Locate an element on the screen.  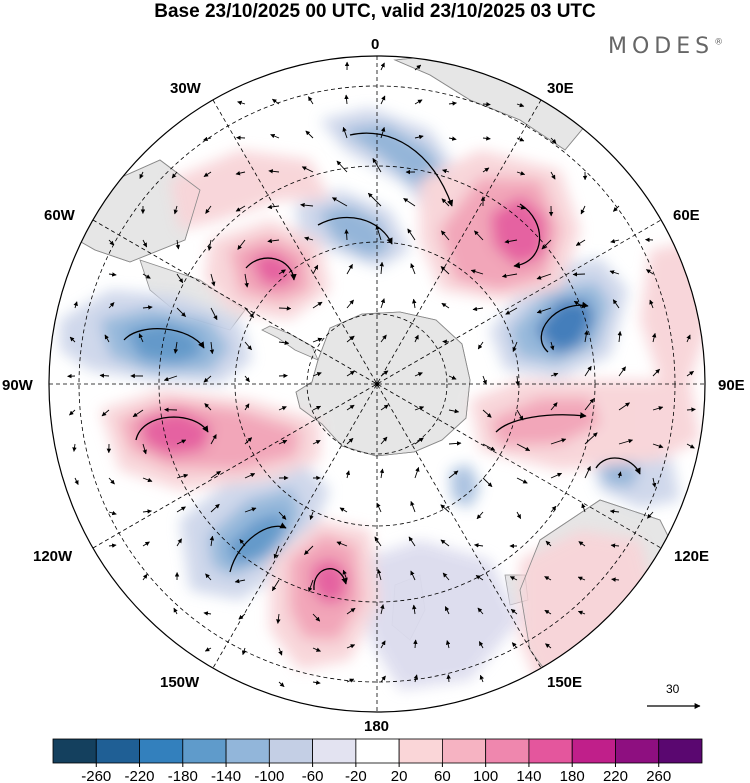
lon-label-120e: 120E is located at coordinates (692, 556).